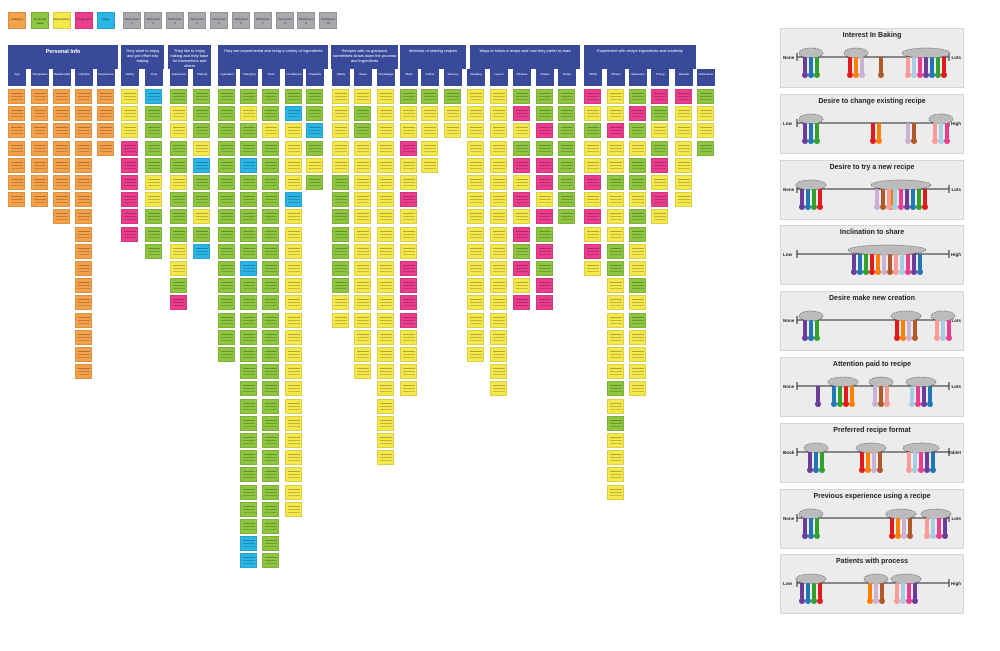 The image size is (1000, 651). Describe the element at coordinates (956, 584) in the screenshot. I see `scale-high-label: High` at that location.